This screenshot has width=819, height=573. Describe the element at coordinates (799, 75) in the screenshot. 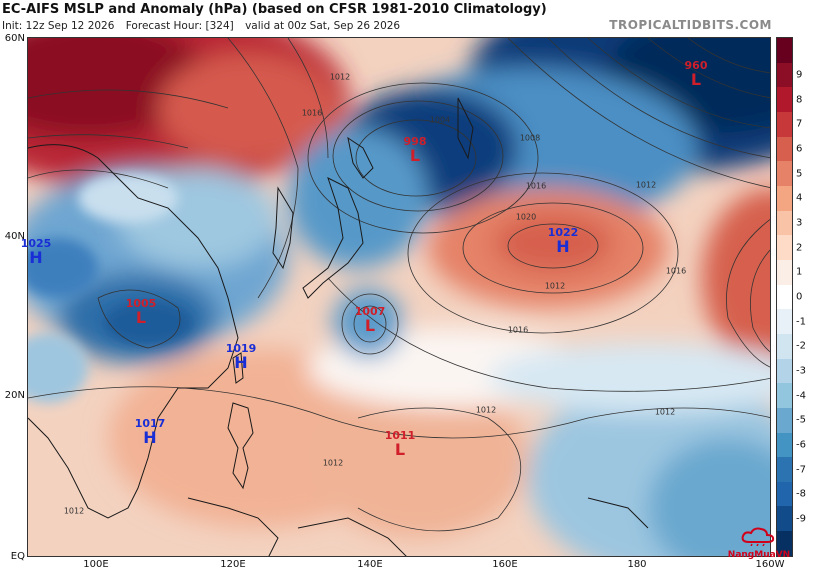

I see `colorbar-tick-label: 9` at that location.